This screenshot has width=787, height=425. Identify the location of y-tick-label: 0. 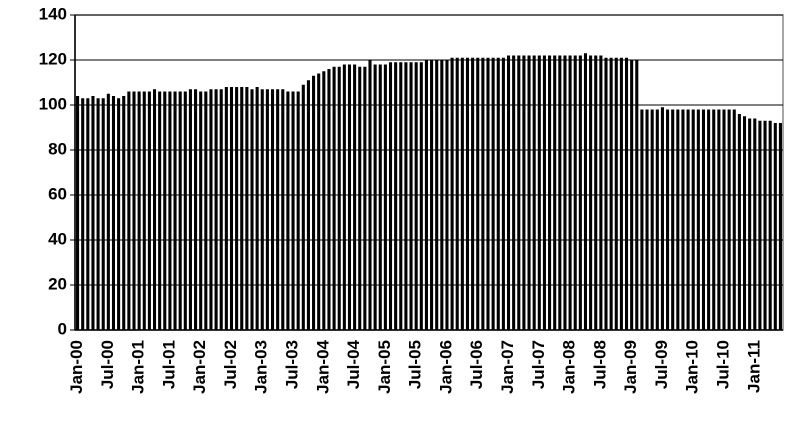
(62, 328).